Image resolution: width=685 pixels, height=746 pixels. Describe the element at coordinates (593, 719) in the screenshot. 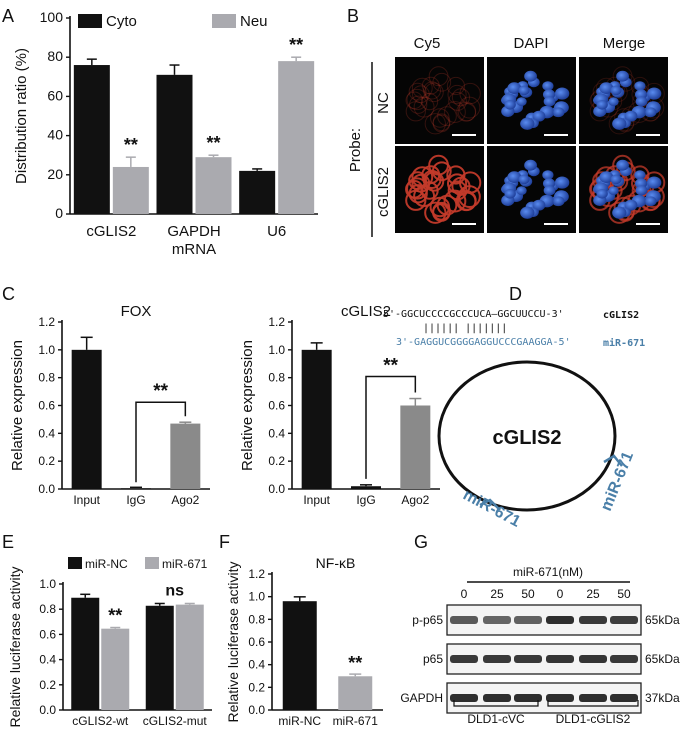

I see `group-label-cglis2: DLD1-cGLIS2` at that location.